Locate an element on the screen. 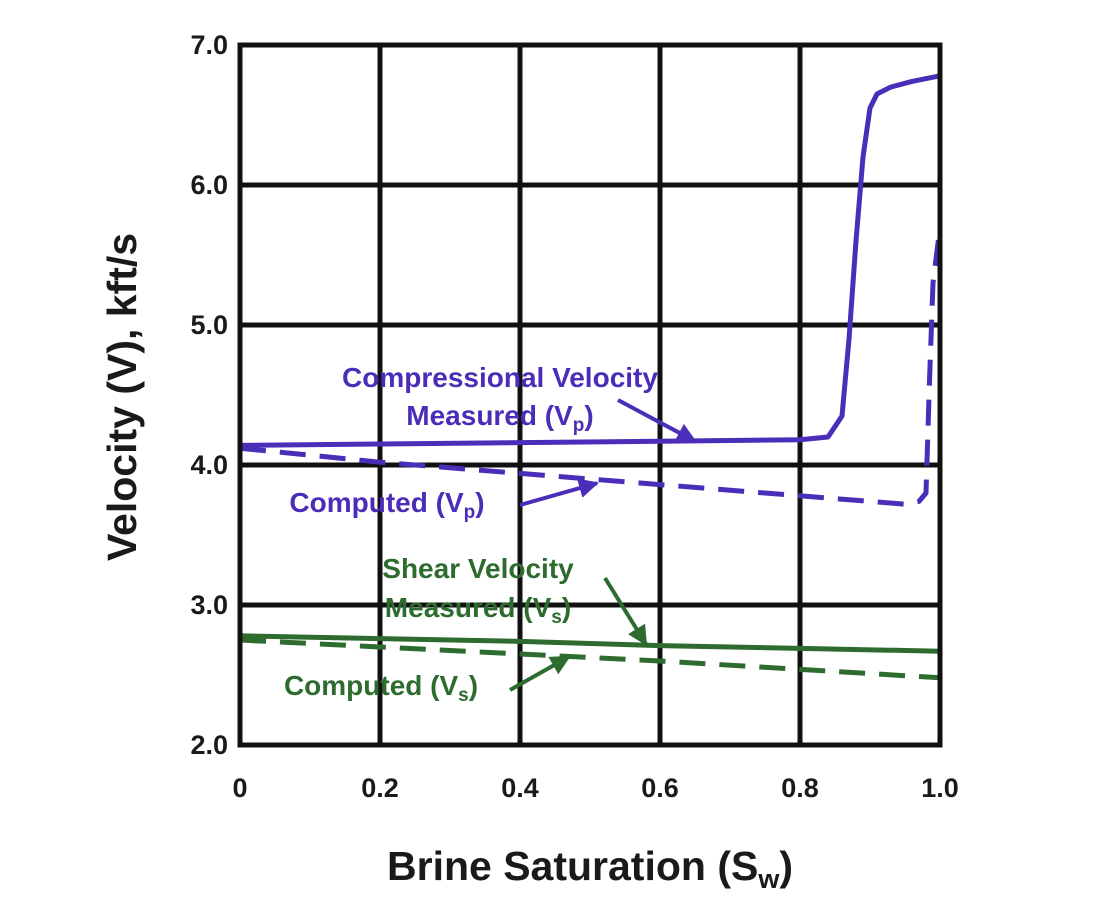  x-tick-label: 0 is located at coordinates (239, 788).